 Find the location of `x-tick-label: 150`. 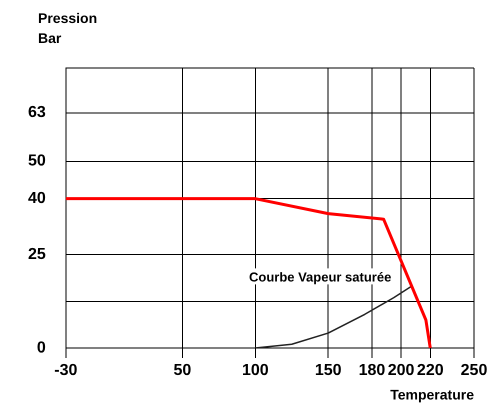

x-tick-label: 150 is located at coordinates (328, 371).